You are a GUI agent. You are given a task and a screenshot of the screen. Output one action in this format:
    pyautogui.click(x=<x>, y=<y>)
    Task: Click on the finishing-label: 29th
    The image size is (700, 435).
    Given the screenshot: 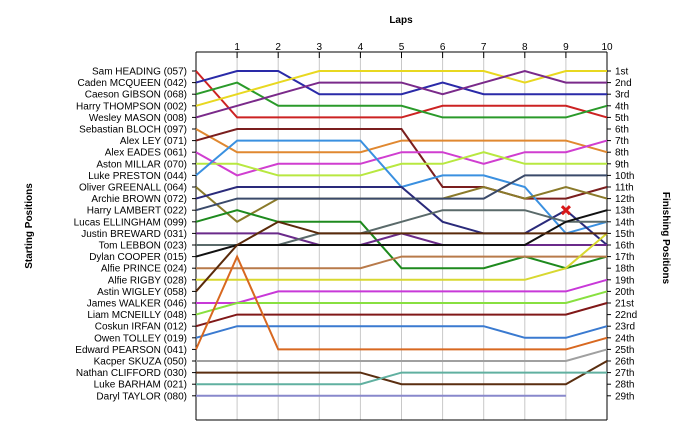 What is the action you would take?
    pyautogui.click(x=624, y=396)
    